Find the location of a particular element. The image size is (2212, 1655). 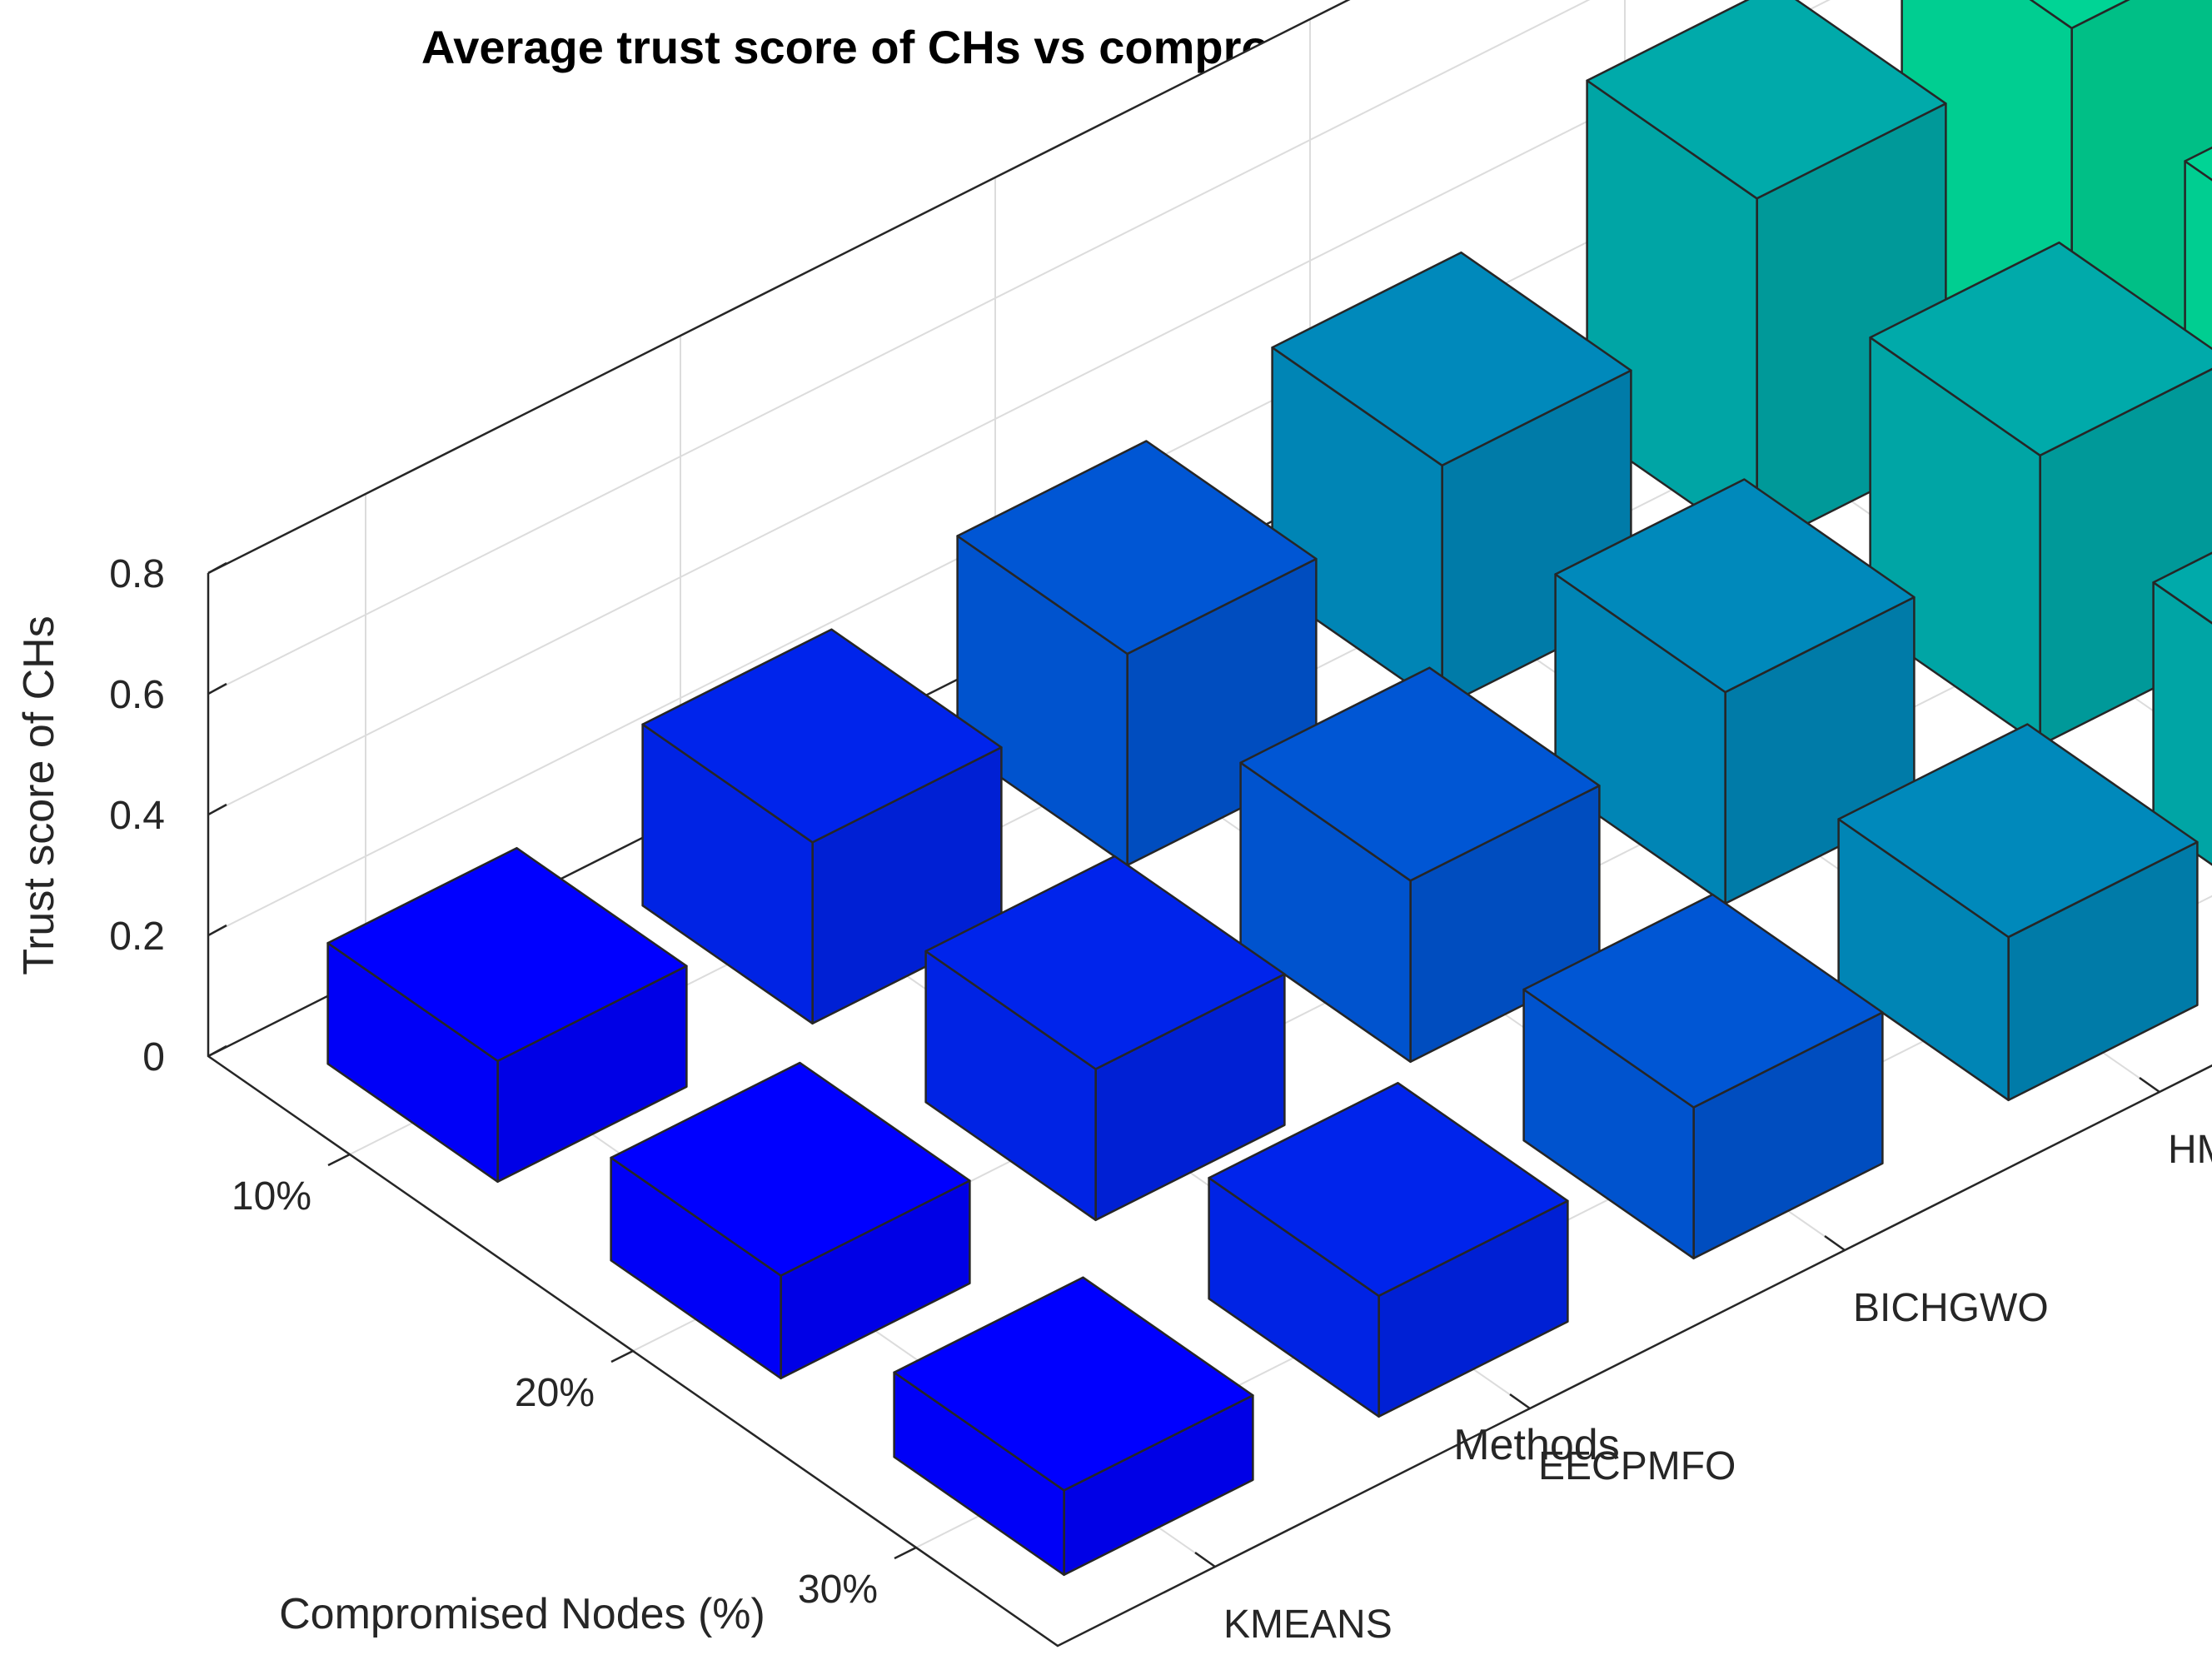

method-tick-label: BICHGWO is located at coordinates (1951, 1308).